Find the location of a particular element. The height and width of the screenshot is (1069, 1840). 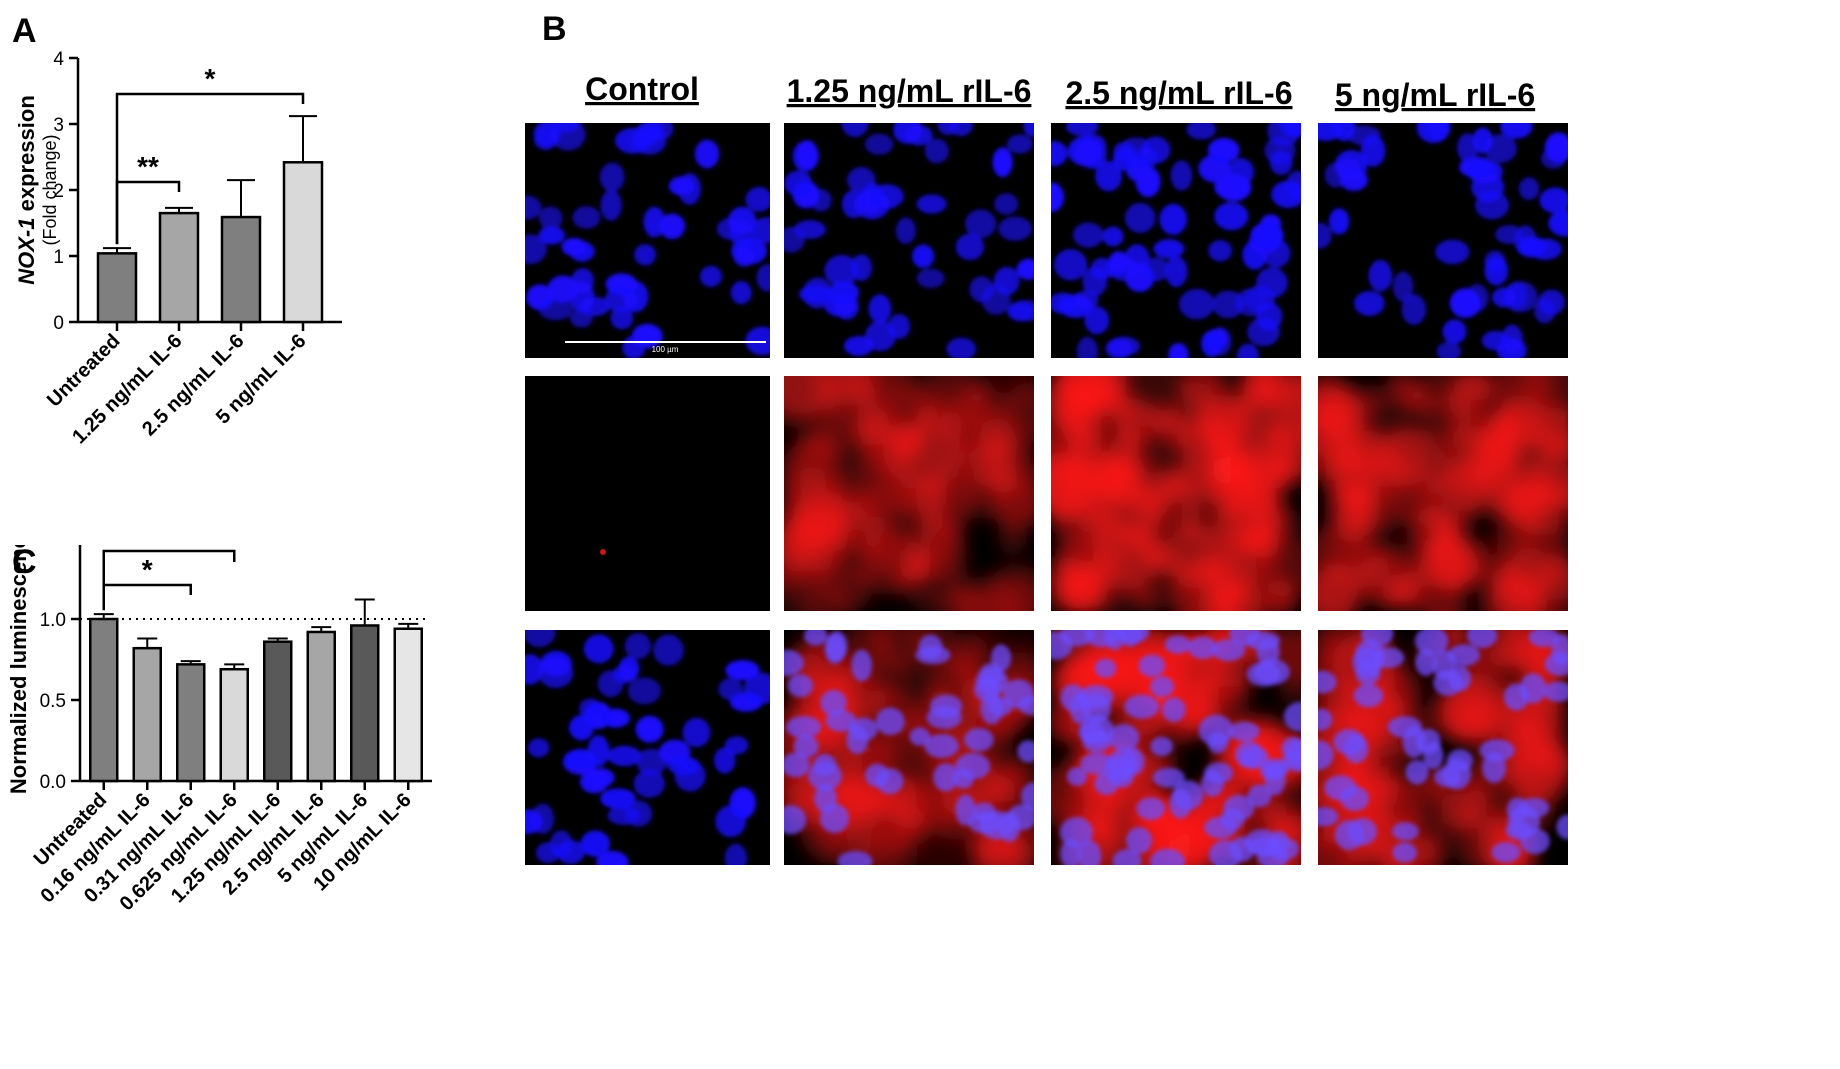

column-header-3: 5 ng/mL rIL-6 is located at coordinates (1435, 95).